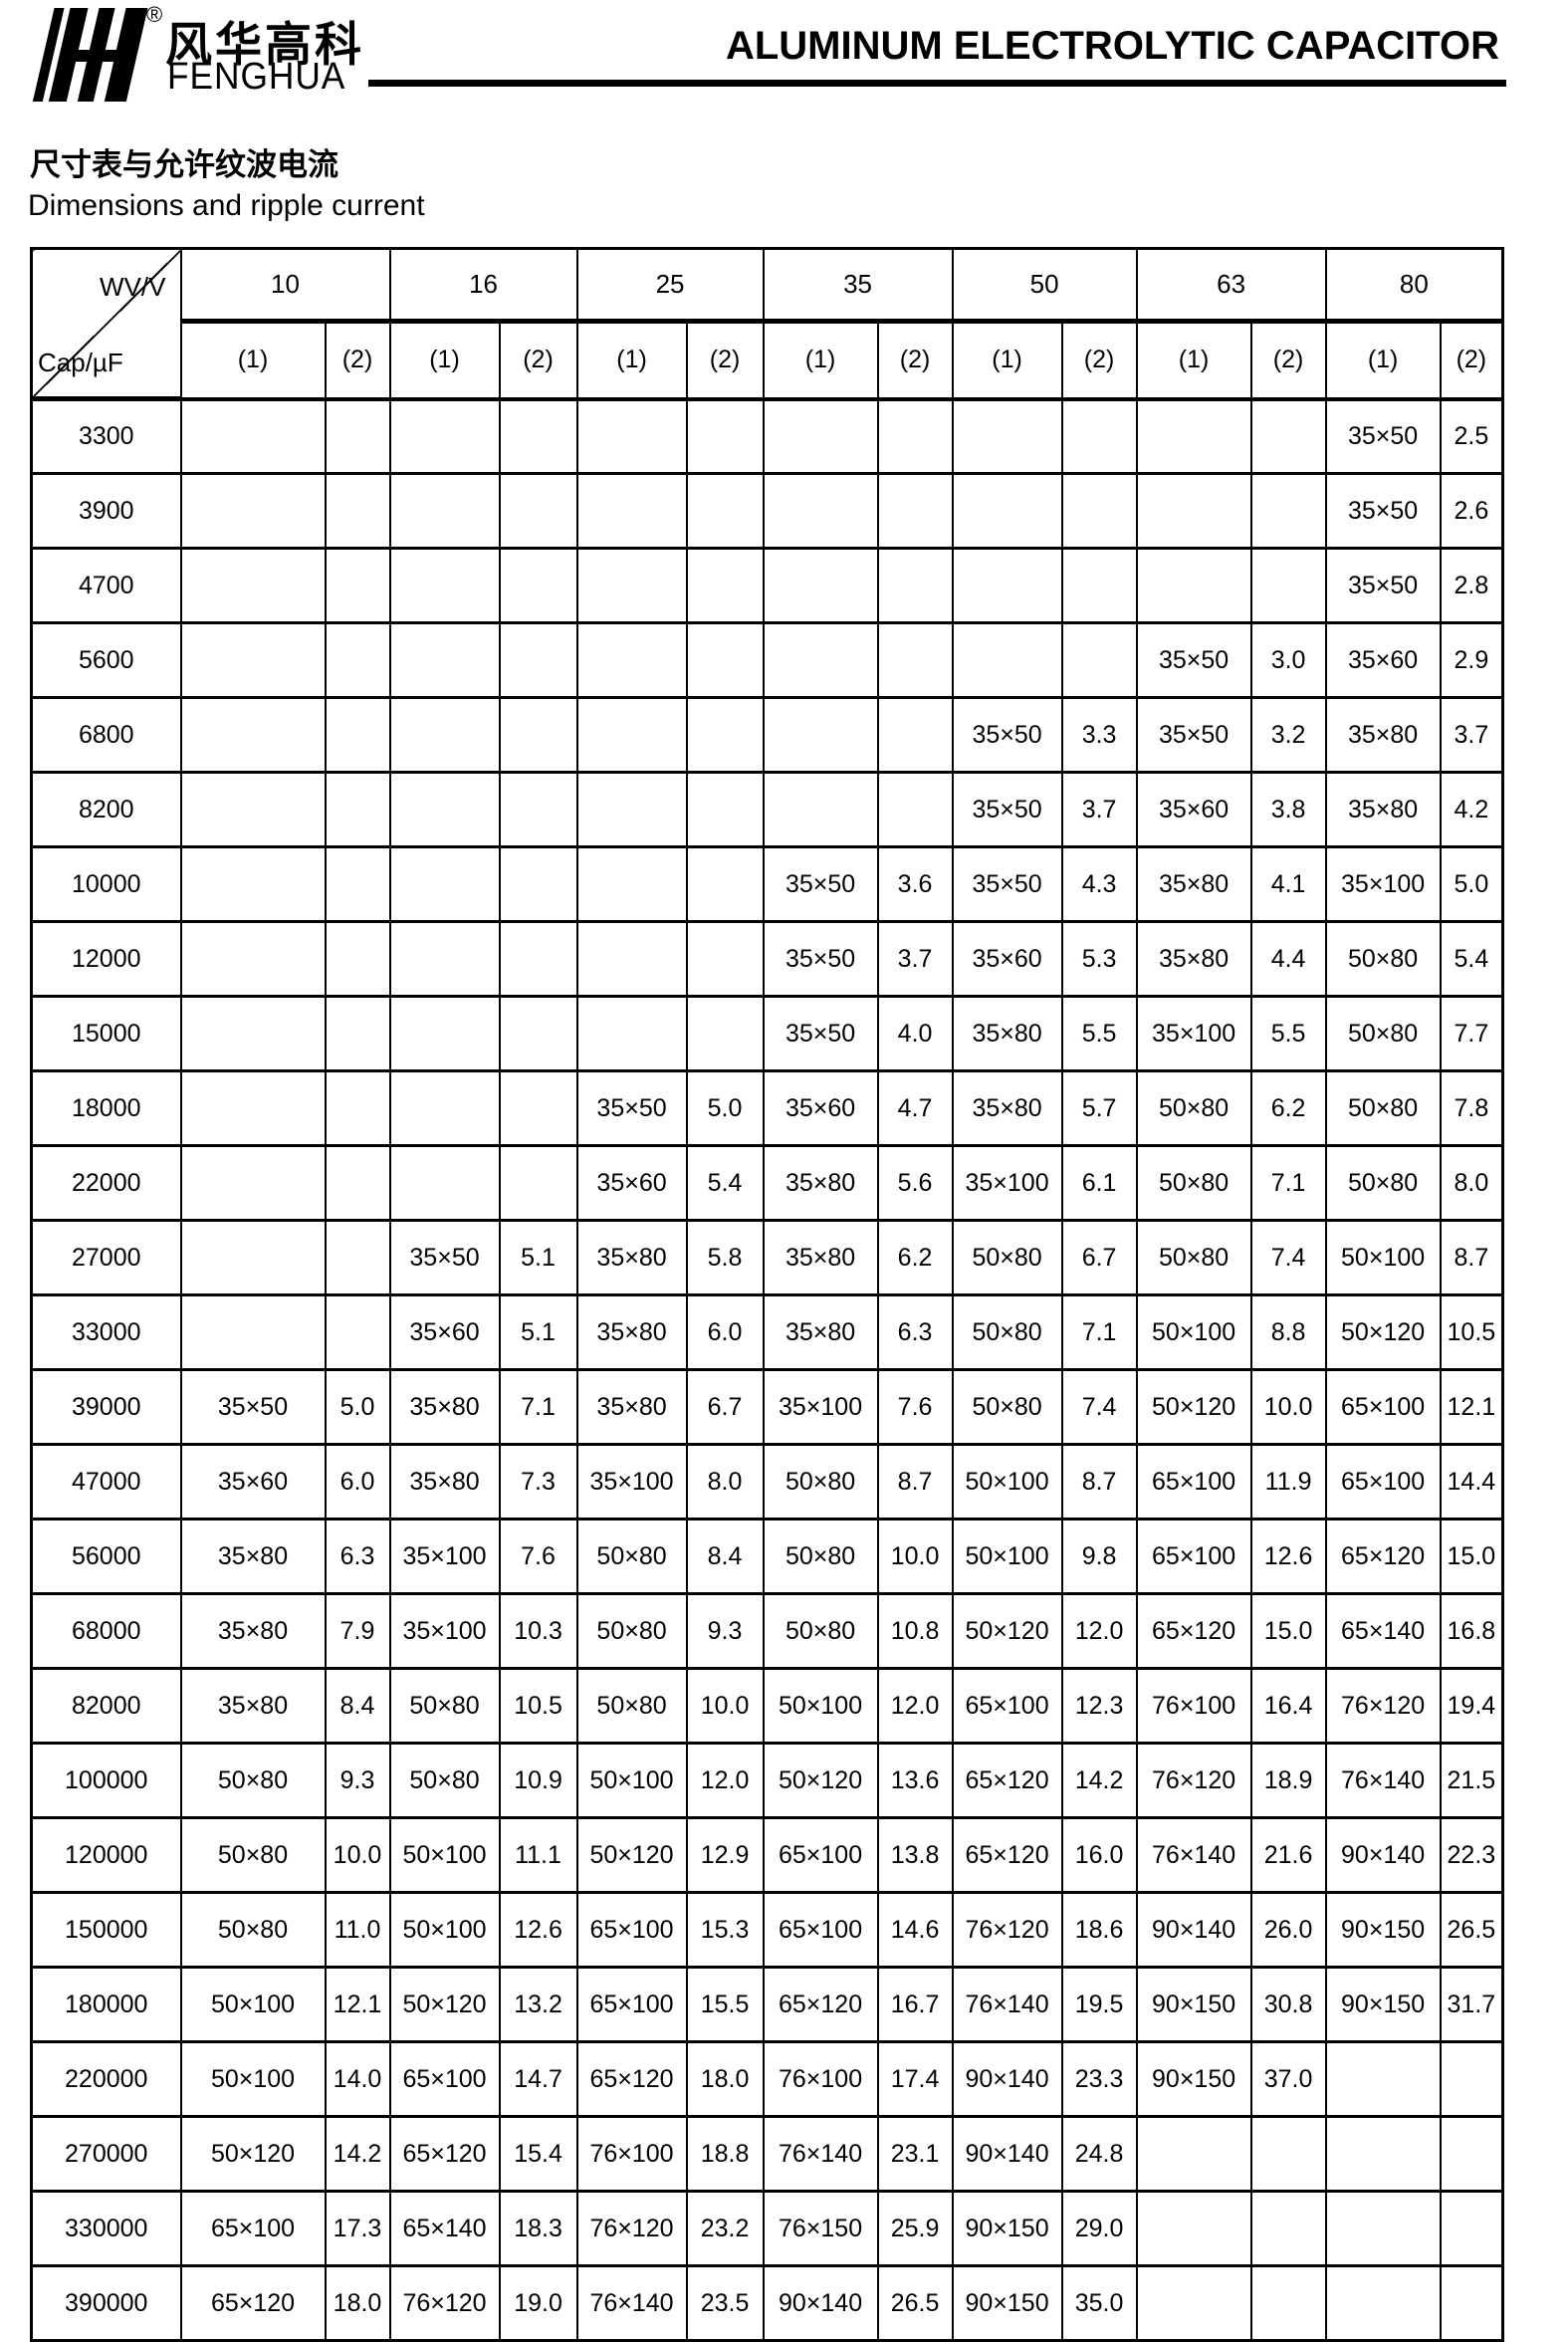 The width and height of the screenshot is (1568, 2342). What do you see at coordinates (767, 884) in the screenshot?
I see `table-row: 10000 35×50 3.6 35×50 4.3 35×80 4.1 35×100 5.0` at bounding box center [767, 884].